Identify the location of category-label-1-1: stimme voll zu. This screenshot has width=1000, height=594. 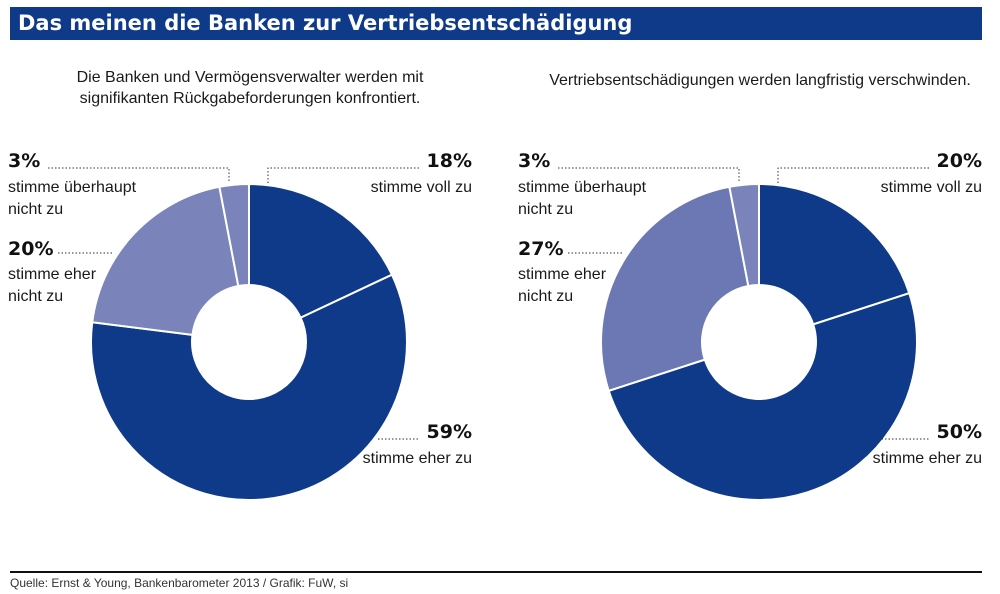
(421, 188).